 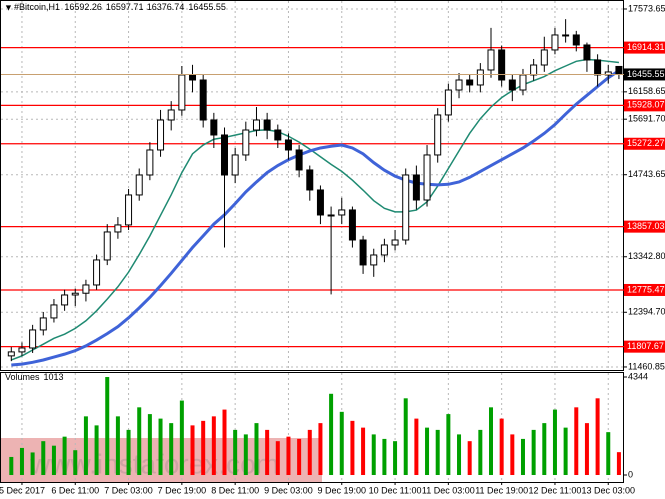 What do you see at coordinates (646, 143) in the screenshot?
I see `level-label: 15272.27` at bounding box center [646, 143].